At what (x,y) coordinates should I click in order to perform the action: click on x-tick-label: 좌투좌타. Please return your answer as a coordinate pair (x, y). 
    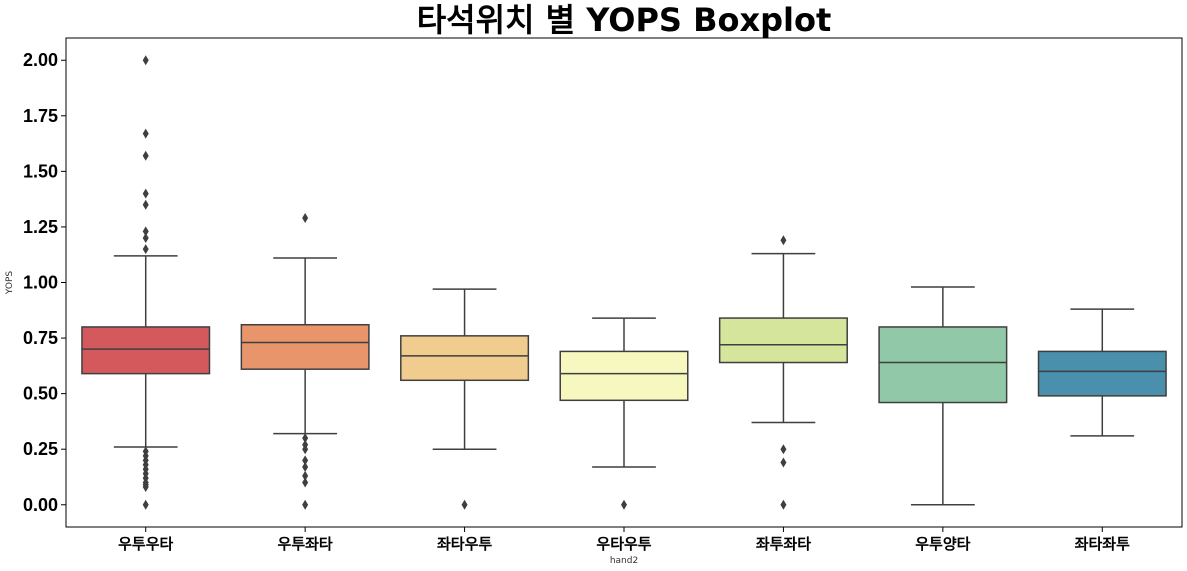
    Looking at the image, I should click on (783, 544).